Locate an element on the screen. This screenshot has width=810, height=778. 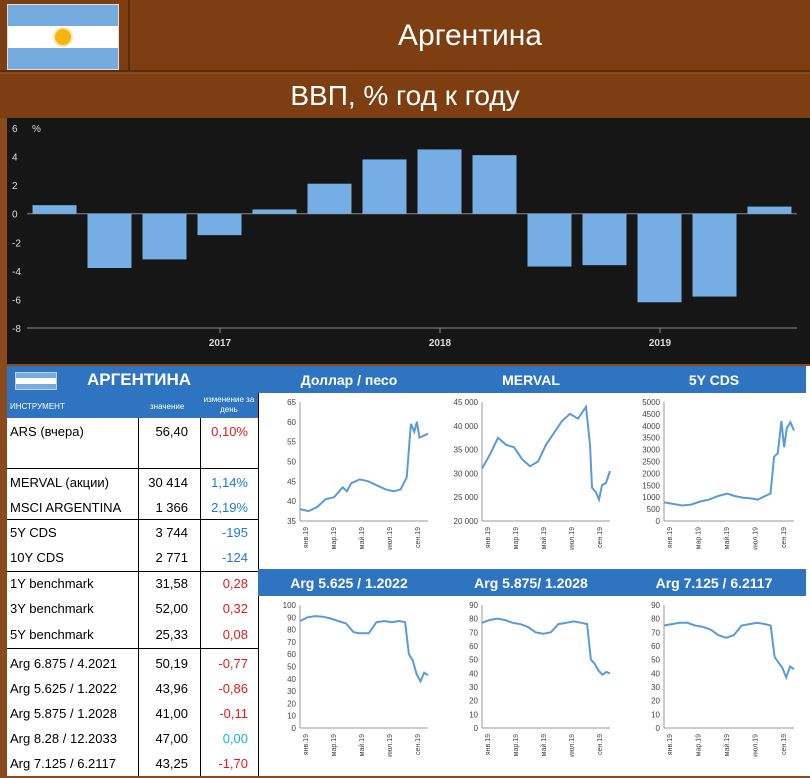
panel-title: Arg 7.125 / 6.2117 is located at coordinates (714, 582).